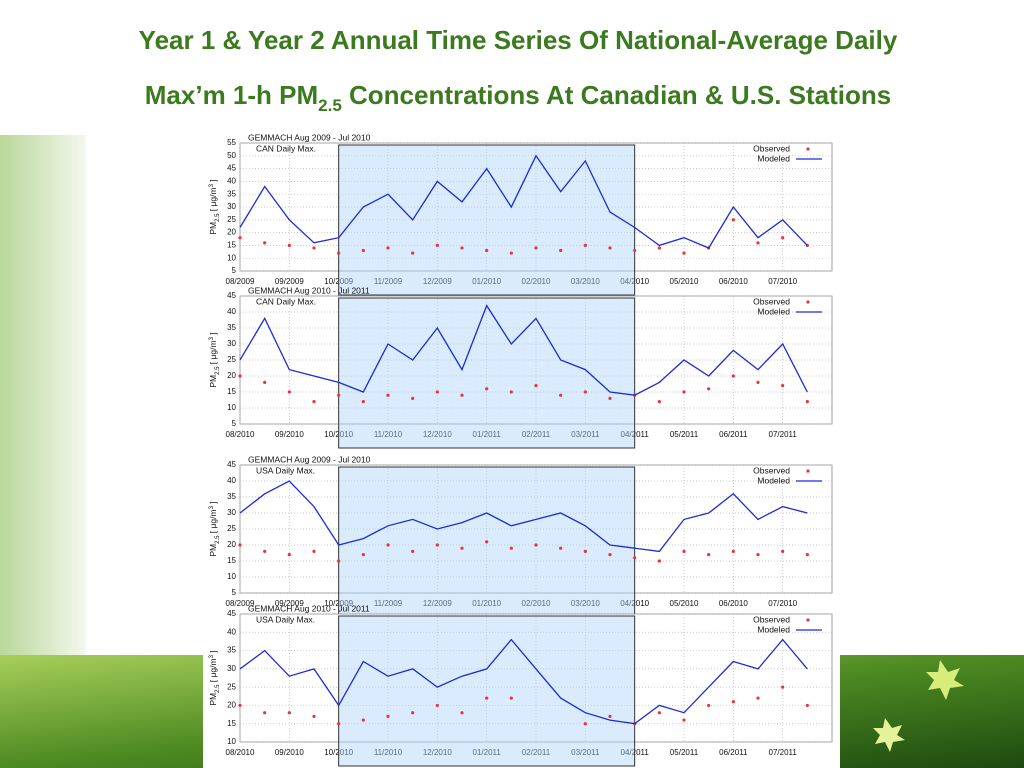 The height and width of the screenshot is (768, 1024). Describe the element at coordinates (231, 155) in the screenshot. I see `y-tick-label: 50` at that location.